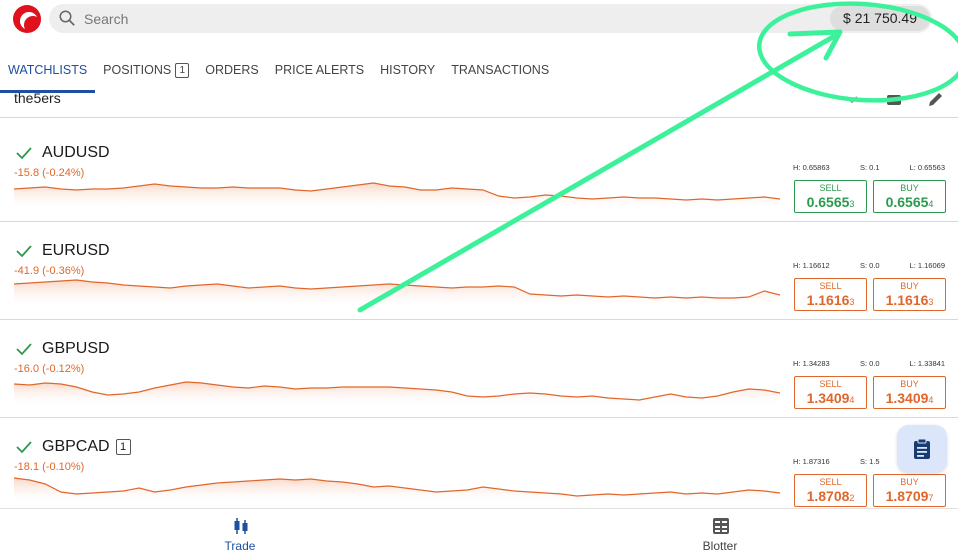  What do you see at coordinates (852, 400) in the screenshot?
I see `sell-price-pip: 4` at bounding box center [852, 400].